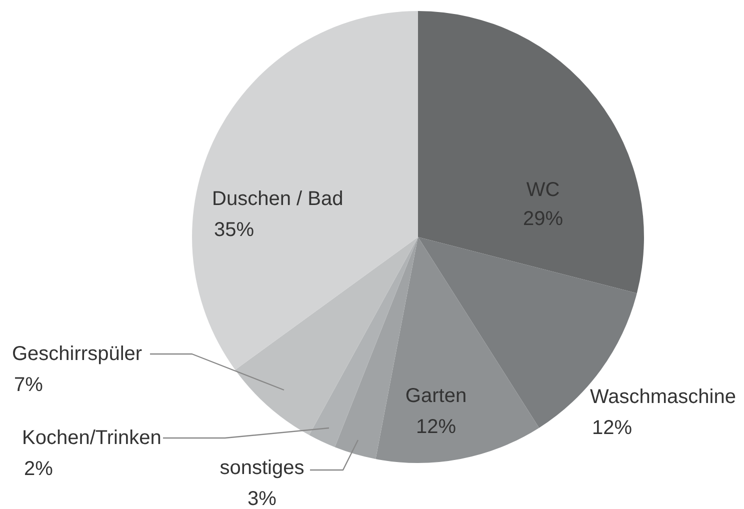  What do you see at coordinates (458, 350) in the screenshot?
I see `pie-slice` at bounding box center [458, 350].